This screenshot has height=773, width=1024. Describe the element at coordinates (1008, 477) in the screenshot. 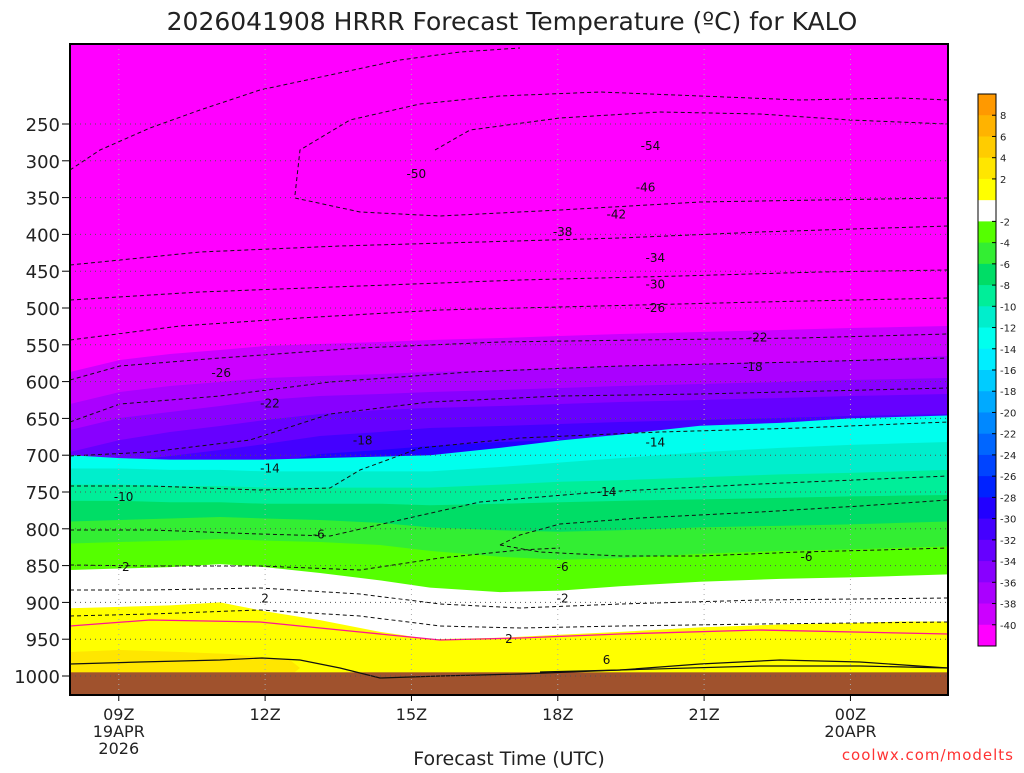

I see `colorbar-label-16: -26` at that location.